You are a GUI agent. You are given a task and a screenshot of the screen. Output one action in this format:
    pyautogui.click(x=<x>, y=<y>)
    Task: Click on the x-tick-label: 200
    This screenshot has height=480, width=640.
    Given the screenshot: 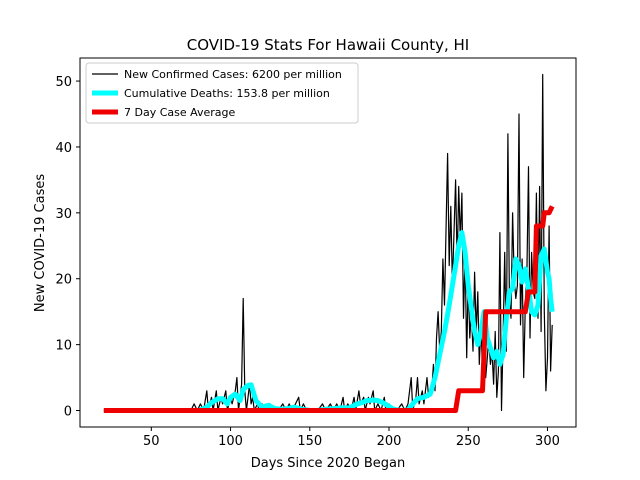 What is the action you would take?
    pyautogui.click(x=389, y=441)
    